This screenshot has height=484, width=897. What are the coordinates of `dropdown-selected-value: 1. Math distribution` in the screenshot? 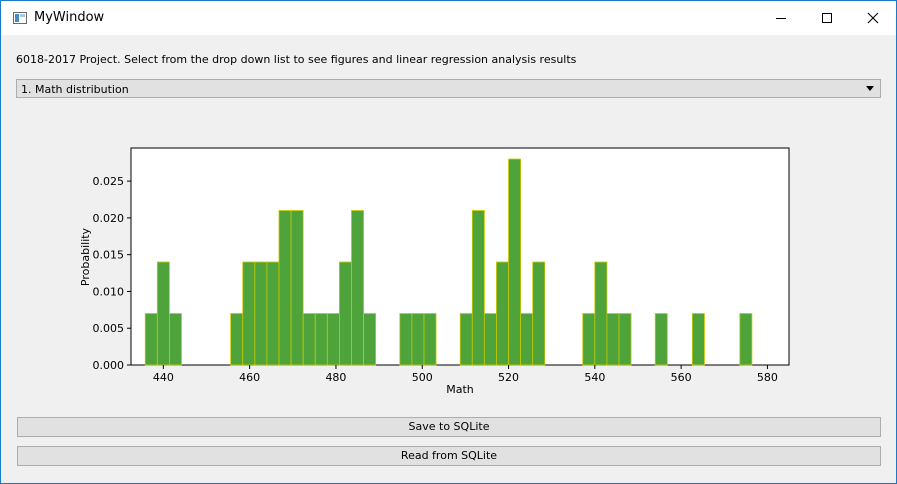 It's located at (75, 89).